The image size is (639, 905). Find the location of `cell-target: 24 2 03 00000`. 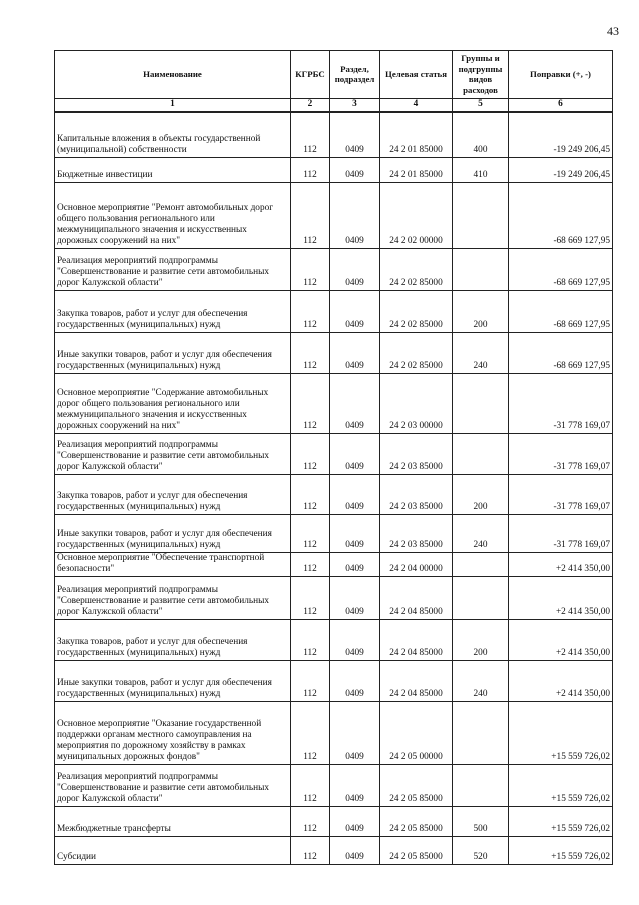

cell-target: 24 2 03 00000 is located at coordinates (416, 403).